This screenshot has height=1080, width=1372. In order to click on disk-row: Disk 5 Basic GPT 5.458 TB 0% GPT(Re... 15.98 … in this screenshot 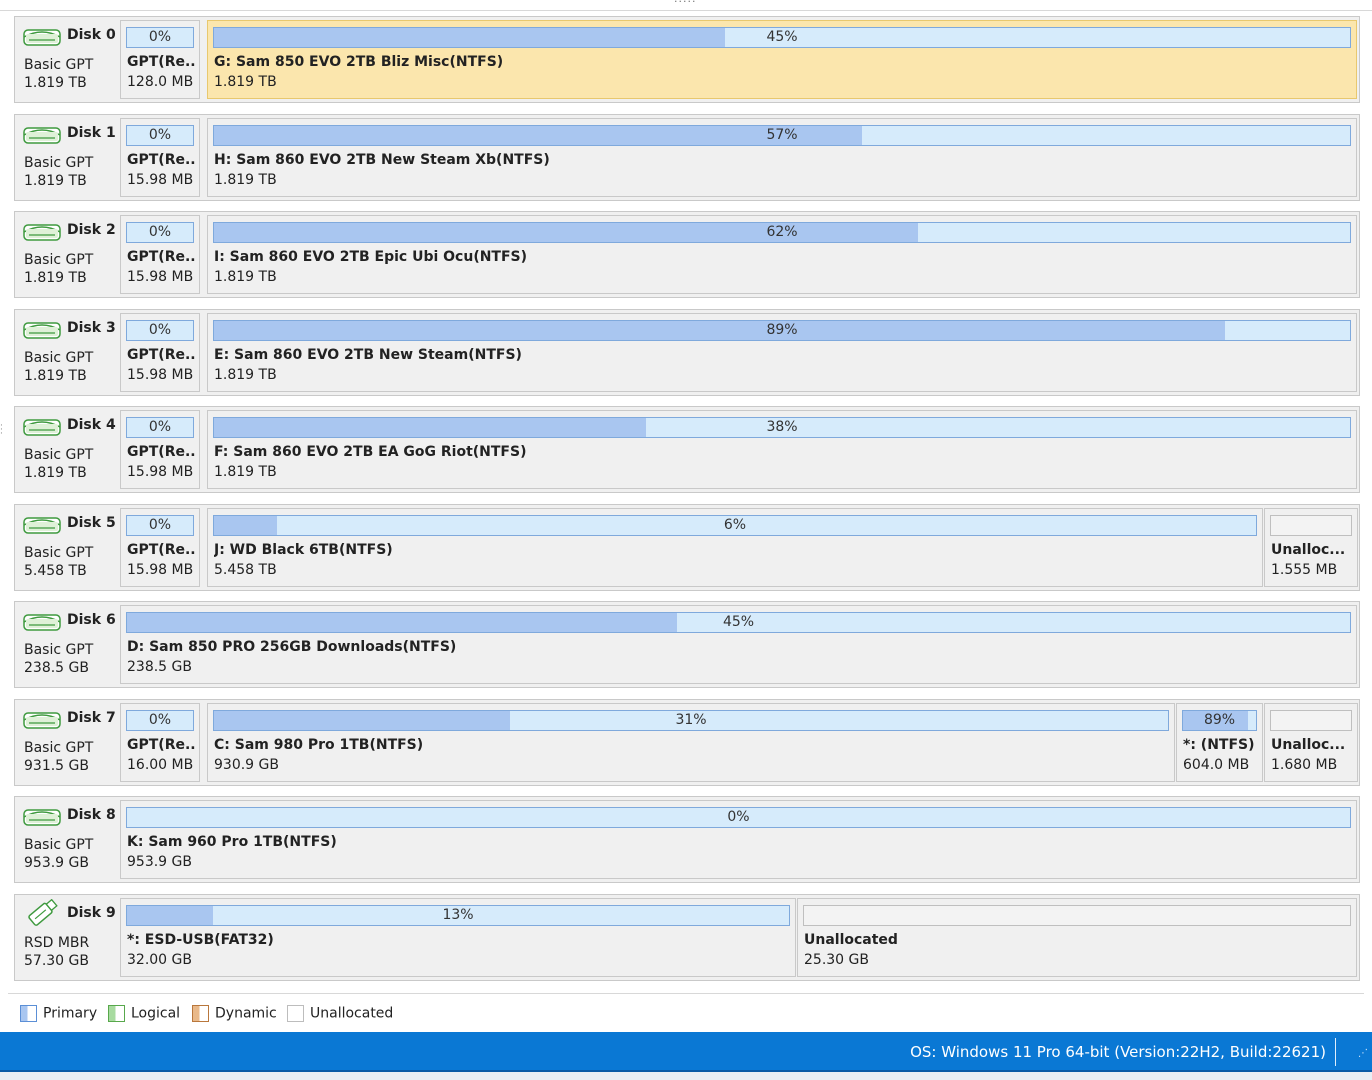, I will do `click(687, 547)`.